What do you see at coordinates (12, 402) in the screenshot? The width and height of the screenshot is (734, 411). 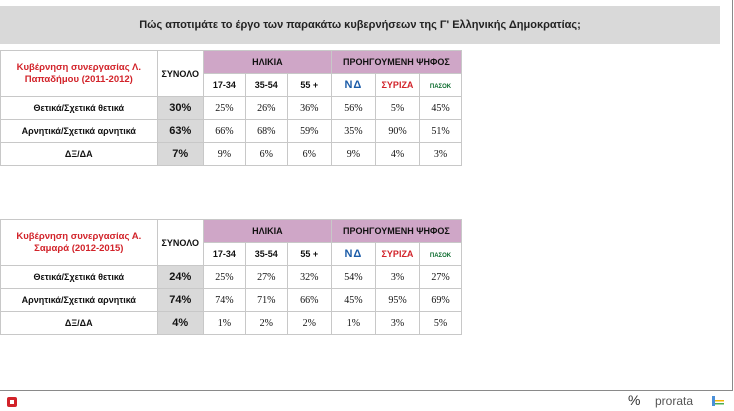 I see `logo-icon` at bounding box center [12, 402].